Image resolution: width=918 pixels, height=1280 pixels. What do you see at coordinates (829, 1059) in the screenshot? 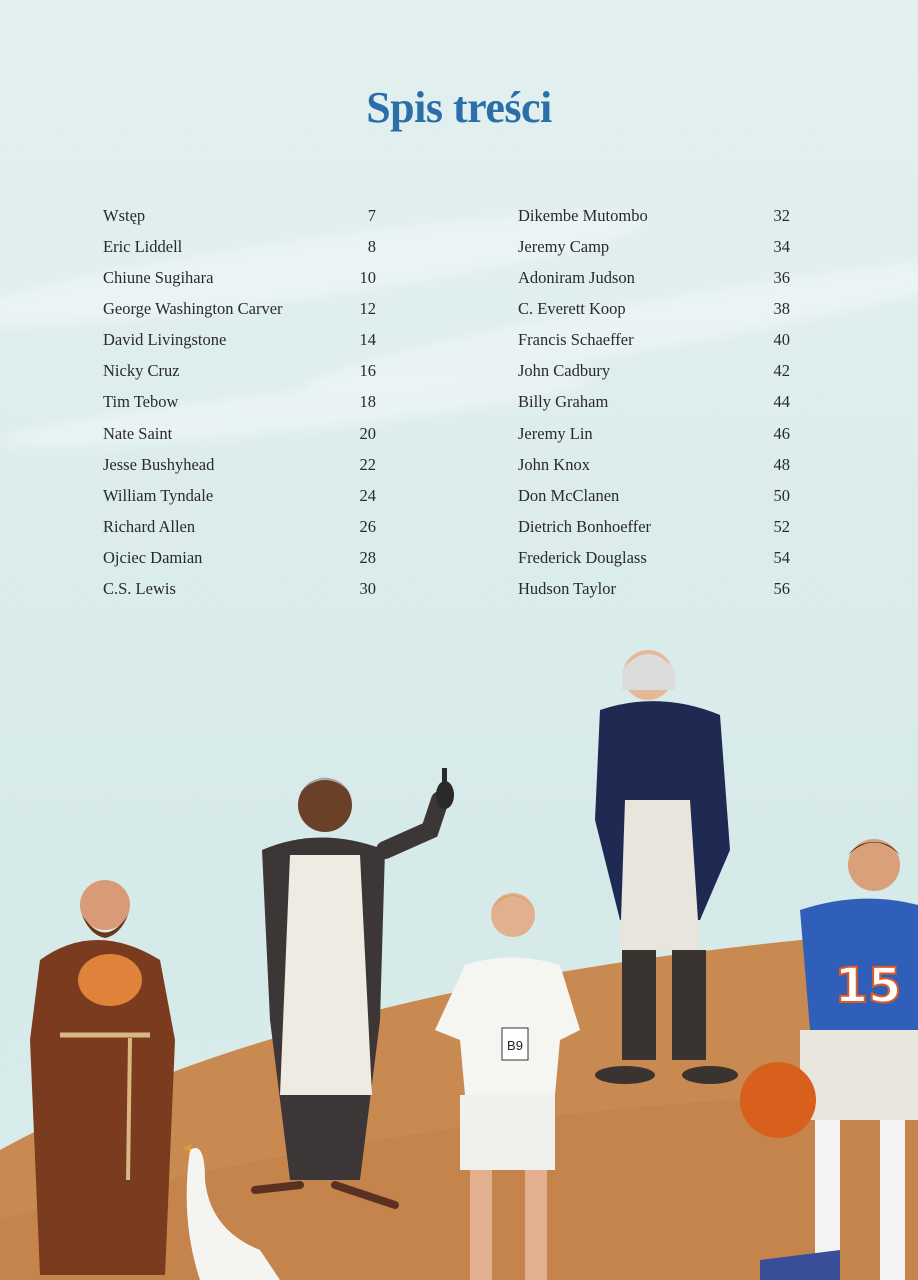
I see `football-player-figure: 15` at bounding box center [829, 1059].